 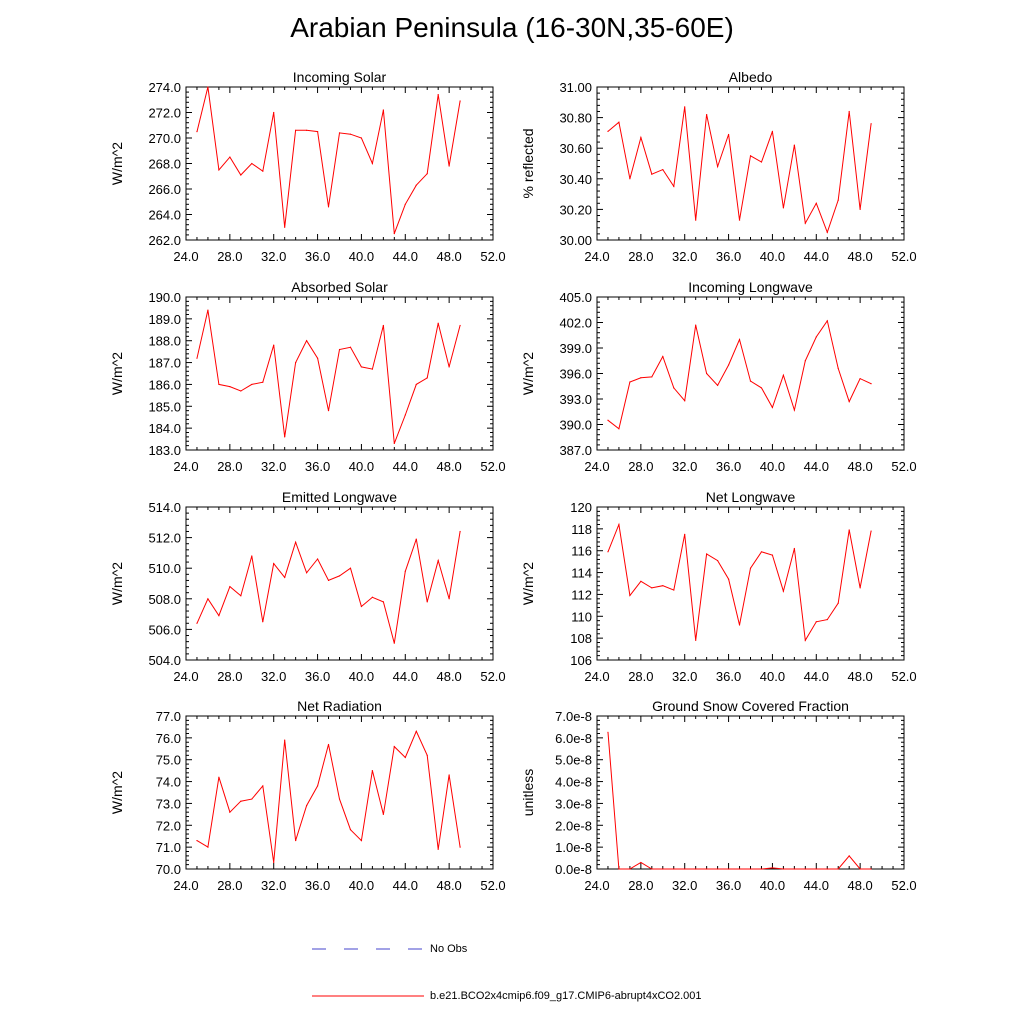 I want to click on y-tick-label: 70.0, so click(x=168, y=869).